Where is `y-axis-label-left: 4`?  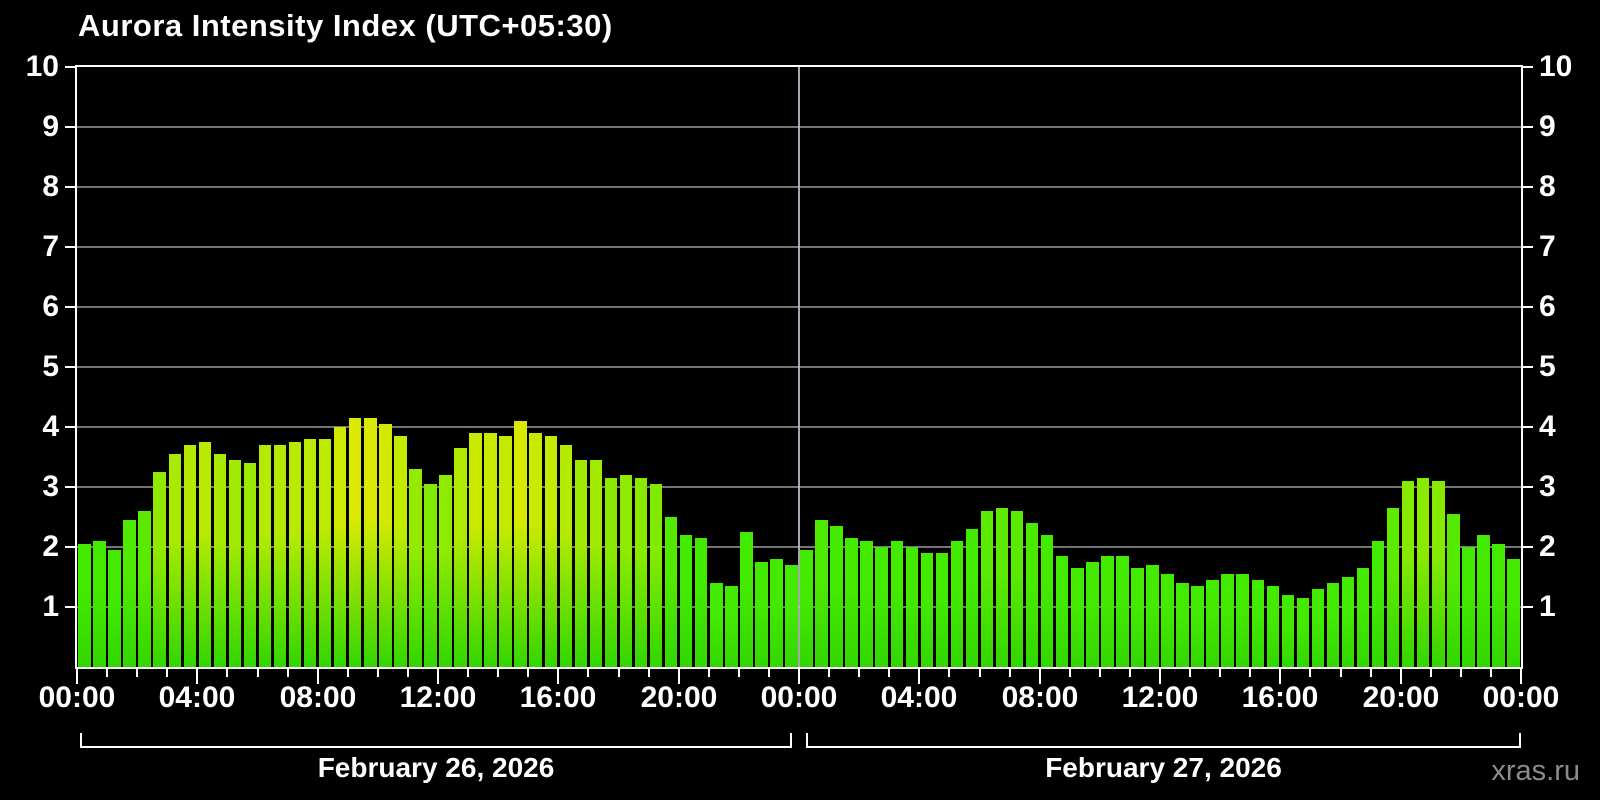 y-axis-label-left: 4 is located at coordinates (50, 426).